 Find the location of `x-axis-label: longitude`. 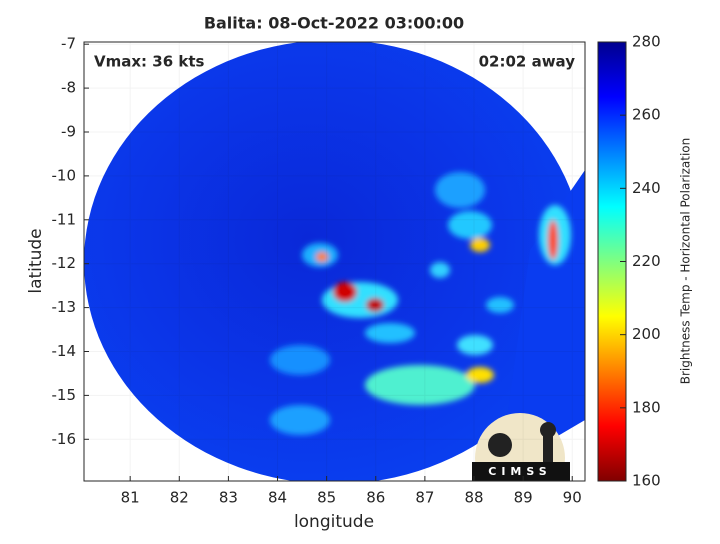

x-axis-label: longitude is located at coordinates (334, 522).